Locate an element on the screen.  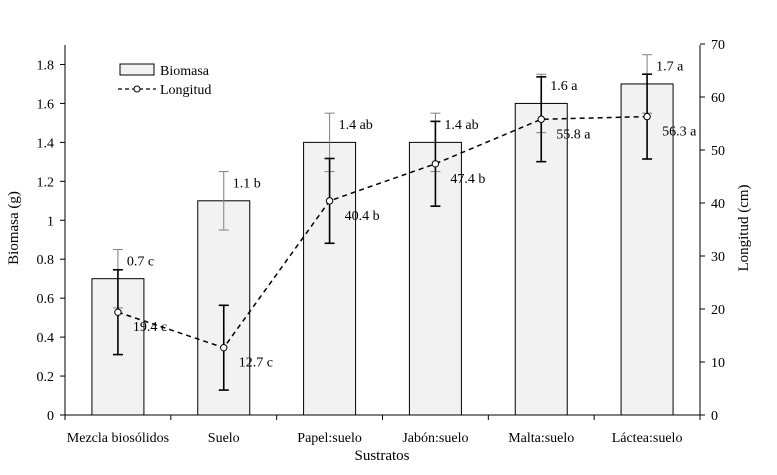
y2-tick-label: 10 is located at coordinates (718, 363).